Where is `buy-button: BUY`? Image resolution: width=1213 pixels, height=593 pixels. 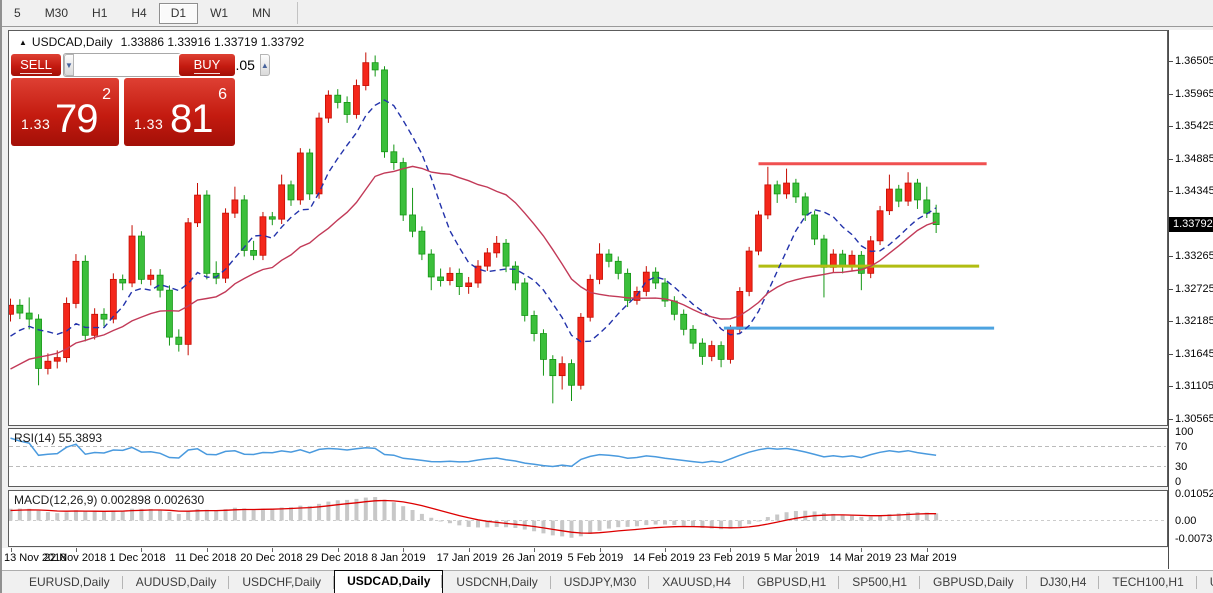 buy-button: BUY is located at coordinates (207, 65).